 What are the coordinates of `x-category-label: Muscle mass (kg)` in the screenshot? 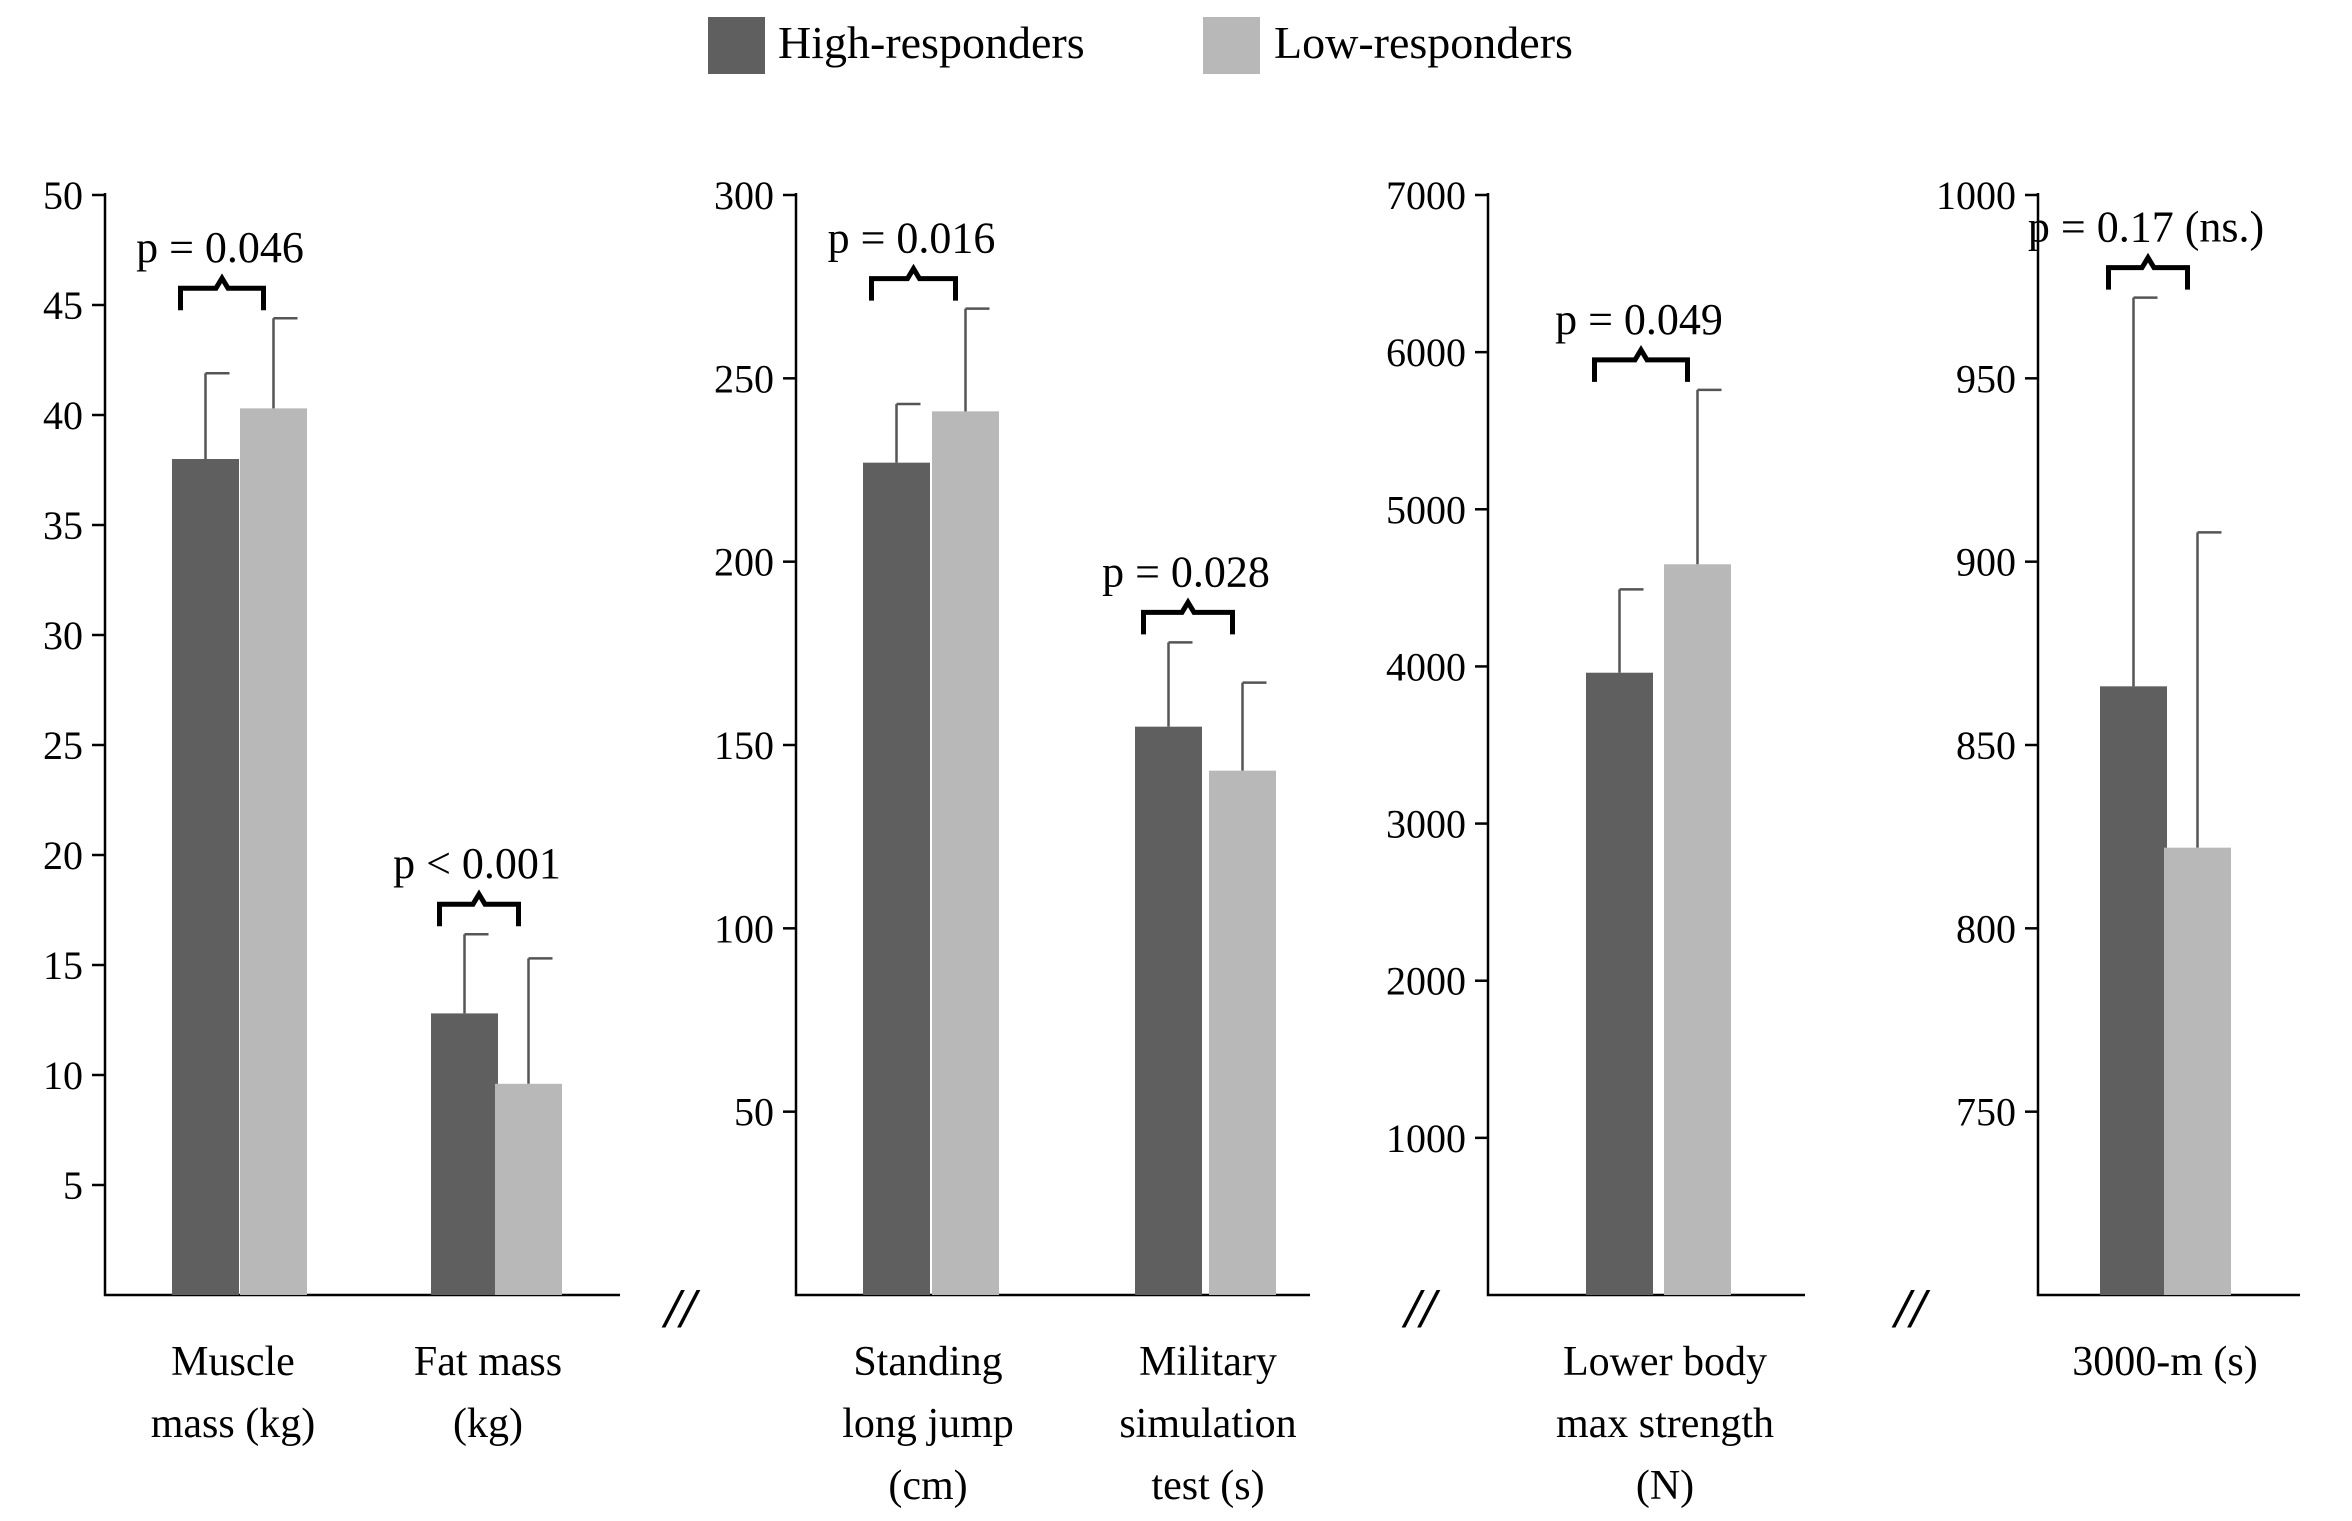 It's located at (233, 1393).